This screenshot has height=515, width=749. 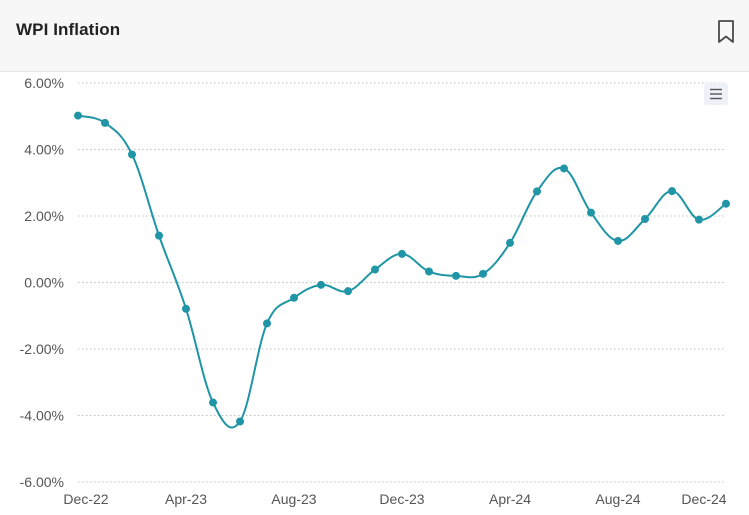 What do you see at coordinates (510, 499) in the screenshot?
I see `x-tick-label: Apr-24` at bounding box center [510, 499].